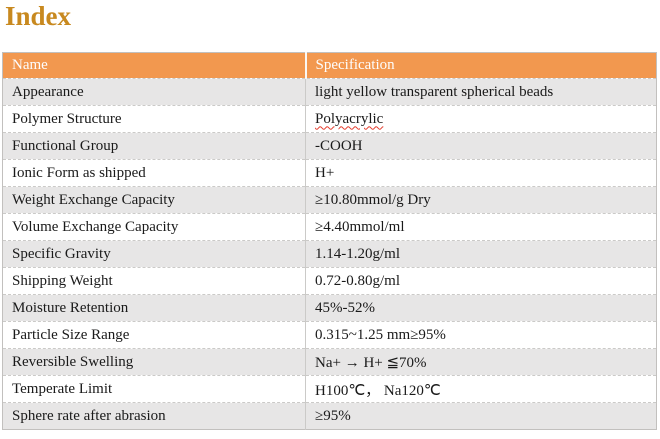 Image resolution: width=660 pixels, height=439 pixels. What do you see at coordinates (154, 281) in the screenshot?
I see `row-name: Shipping Weight` at bounding box center [154, 281].